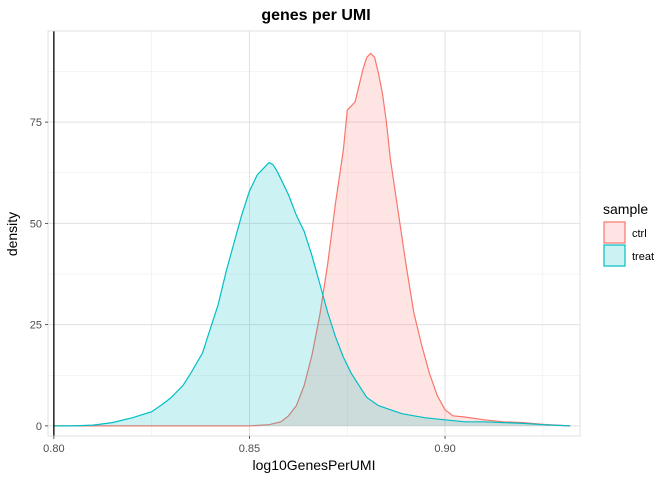  What do you see at coordinates (444, 449) in the screenshot?
I see `x-tick-label: 0.90` at bounding box center [444, 449].